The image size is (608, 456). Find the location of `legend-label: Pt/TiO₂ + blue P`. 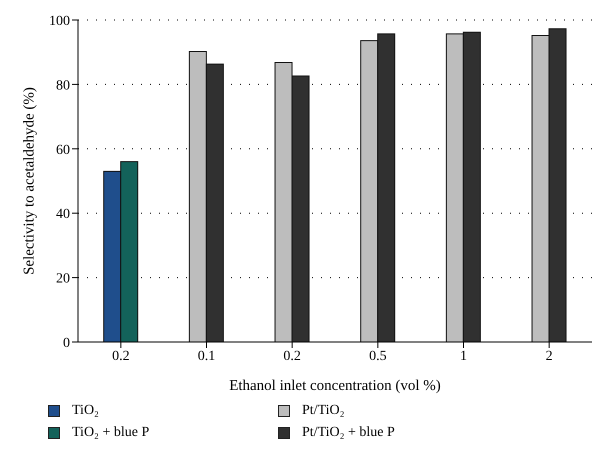

legend-label: Pt/TiO₂ + blue P is located at coordinates (348, 433).